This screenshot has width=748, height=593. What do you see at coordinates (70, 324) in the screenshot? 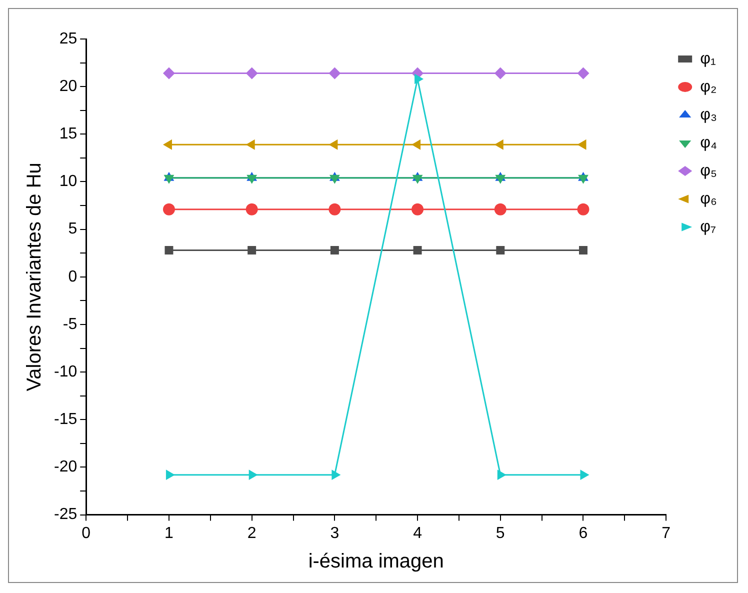
I see `y-tick-label: -5` at bounding box center [70, 324].